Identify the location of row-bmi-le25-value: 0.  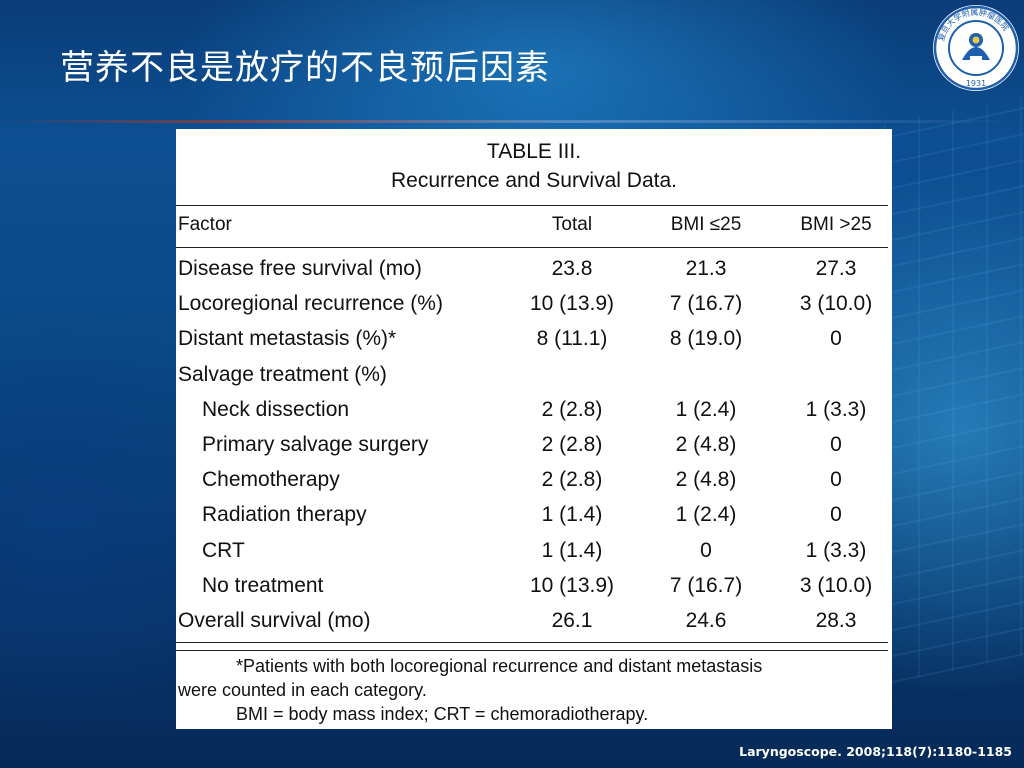
(706, 550).